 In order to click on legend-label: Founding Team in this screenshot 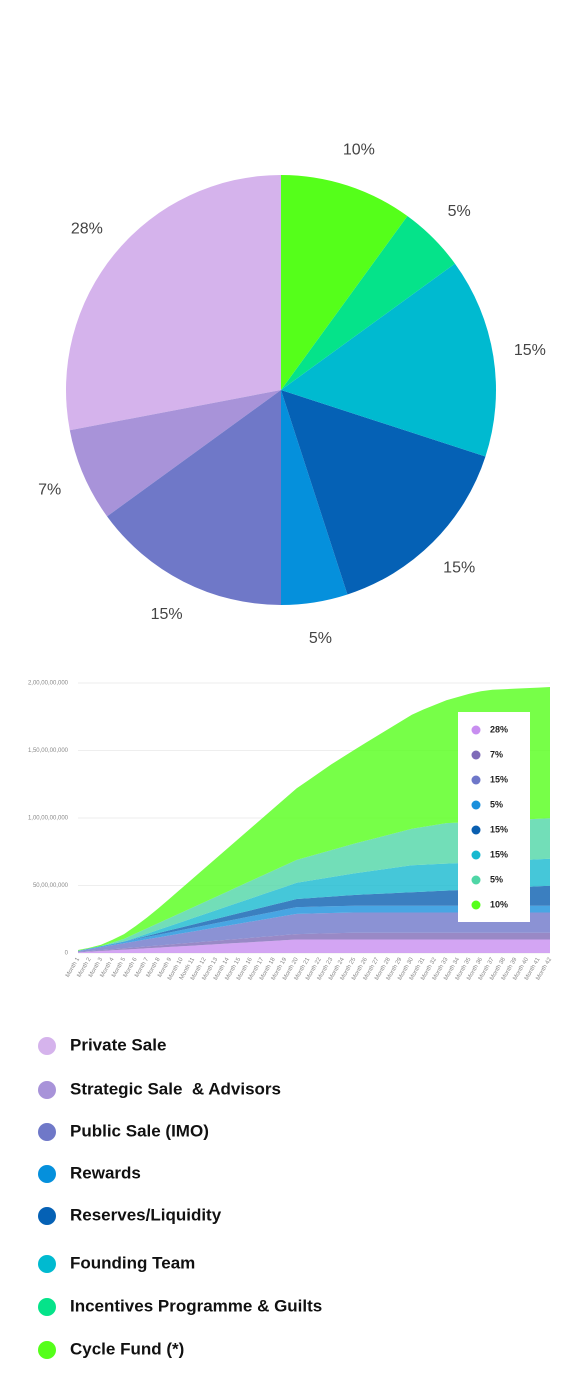, I will do `click(132, 1262)`.